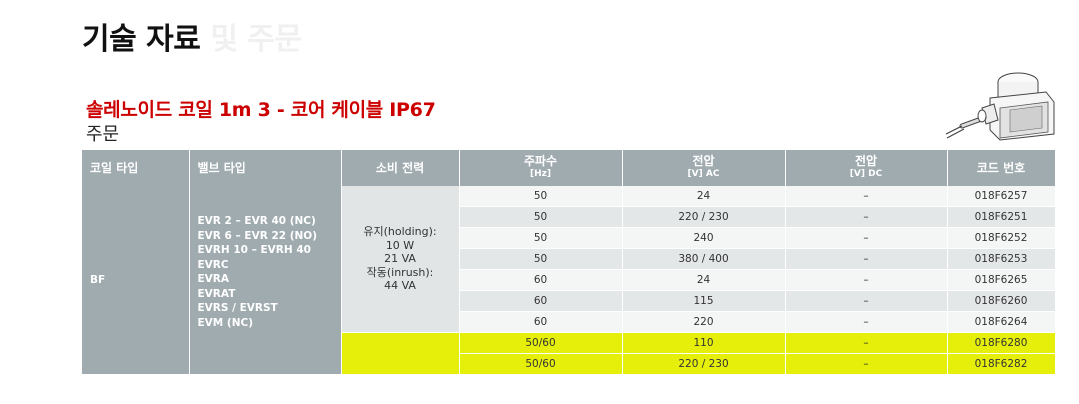  I want to click on header-voltage-ac: 전압 [V] AC, so click(704, 168).